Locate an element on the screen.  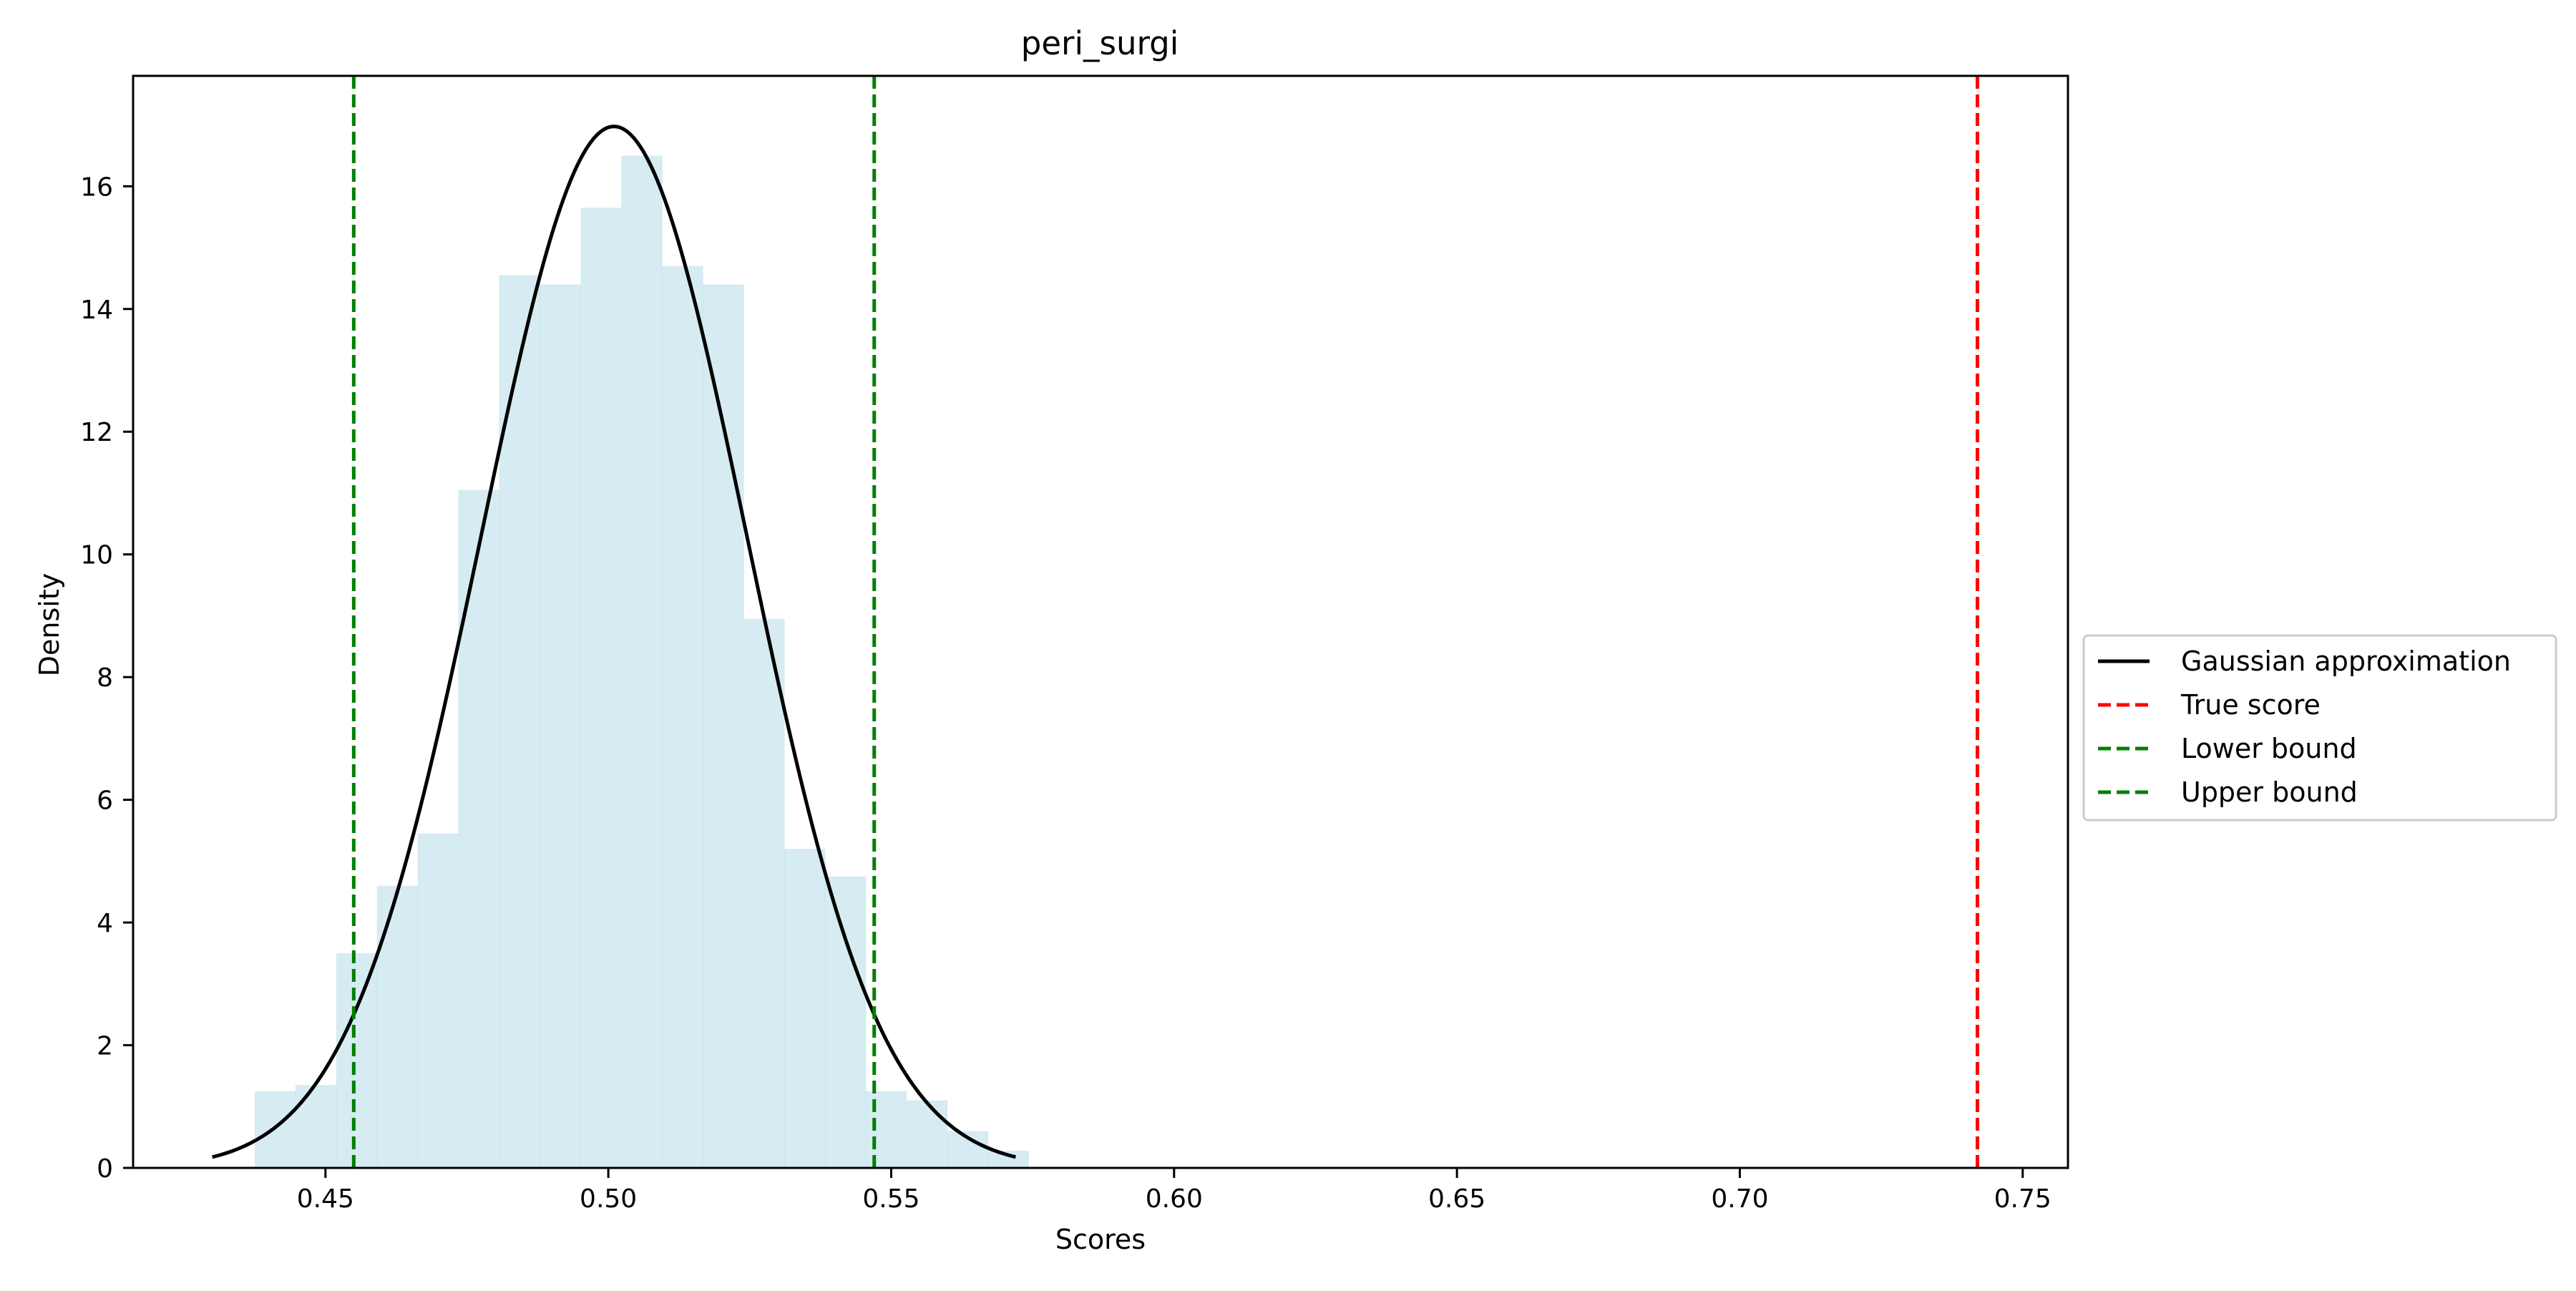
x-tick-label: 0.45 is located at coordinates (325, 1199).